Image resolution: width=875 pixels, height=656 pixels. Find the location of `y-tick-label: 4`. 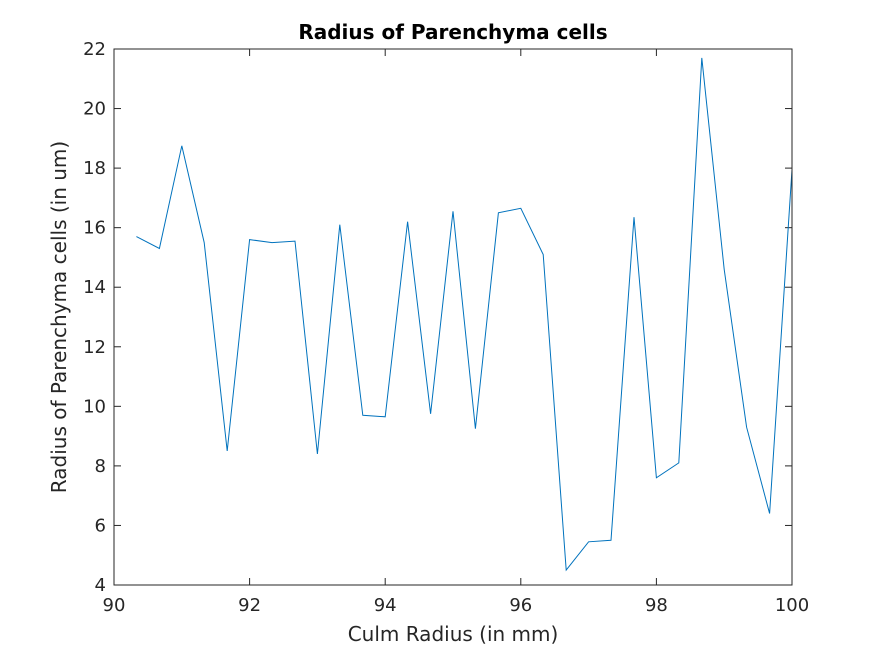

y-tick-label: 4 is located at coordinates (100, 585).